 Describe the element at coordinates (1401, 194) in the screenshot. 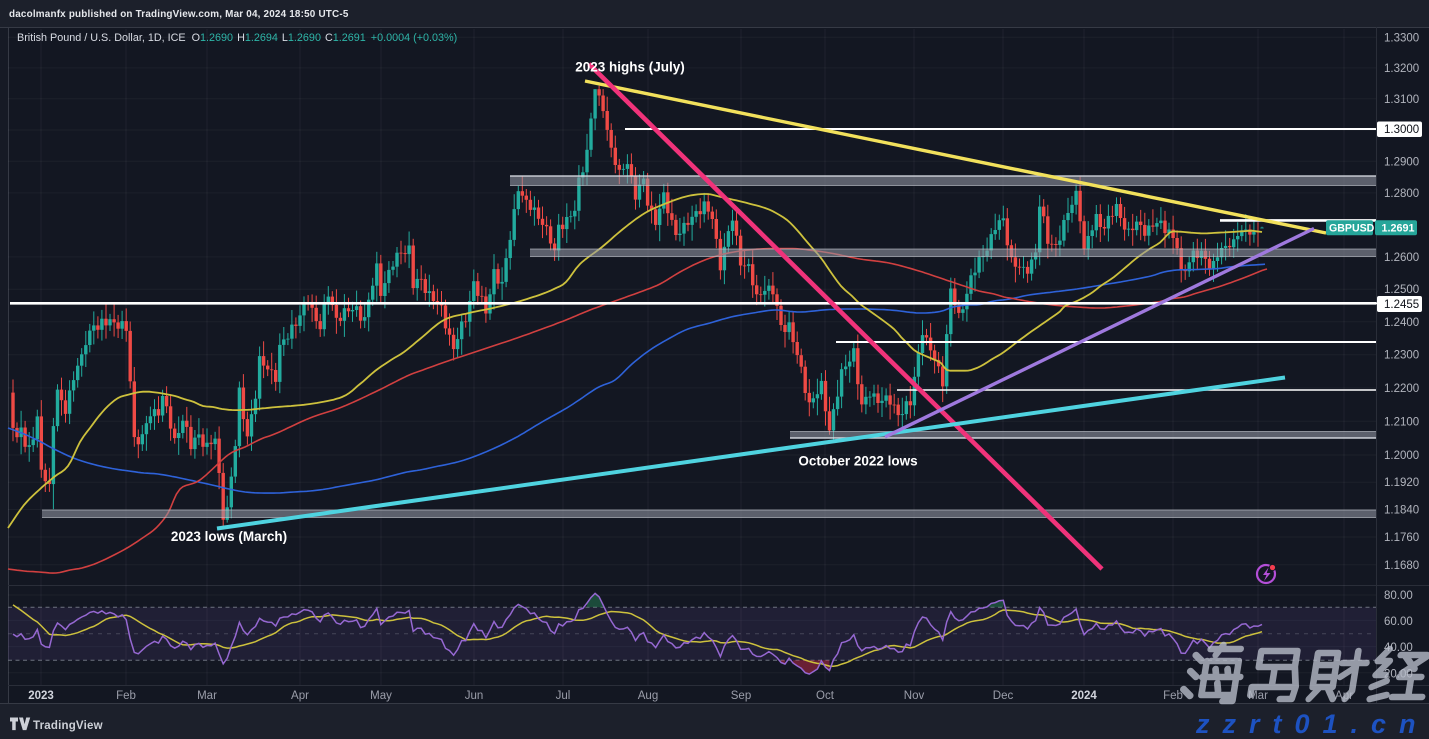

I see `svg-text: 1.2800` at that location.